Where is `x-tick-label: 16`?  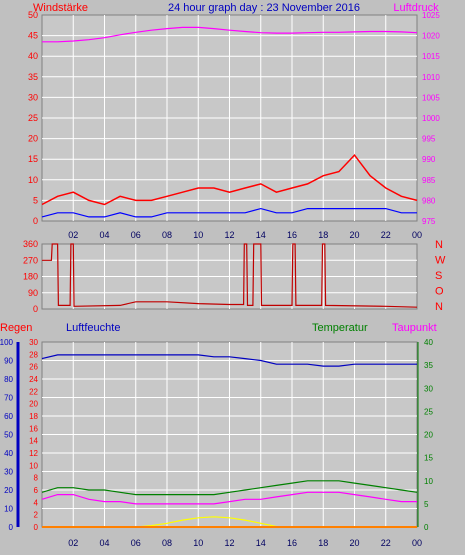
x-tick-label: 16 is located at coordinates (292, 235).